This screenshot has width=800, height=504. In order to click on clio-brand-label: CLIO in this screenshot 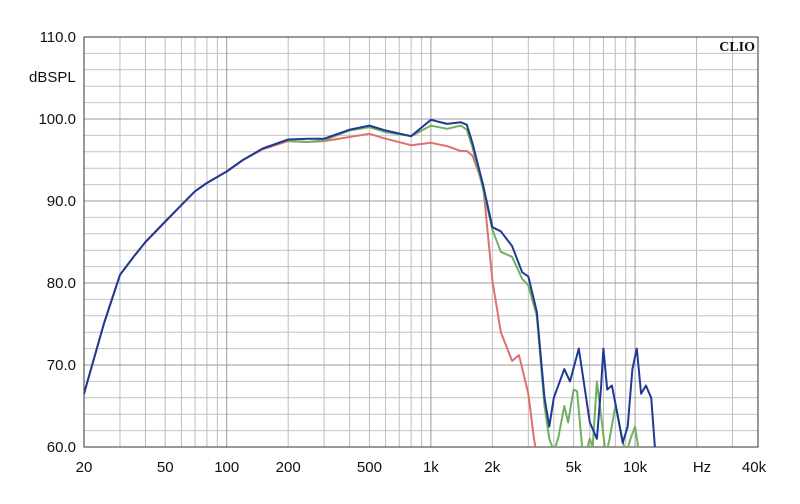, I will do `click(737, 47)`.